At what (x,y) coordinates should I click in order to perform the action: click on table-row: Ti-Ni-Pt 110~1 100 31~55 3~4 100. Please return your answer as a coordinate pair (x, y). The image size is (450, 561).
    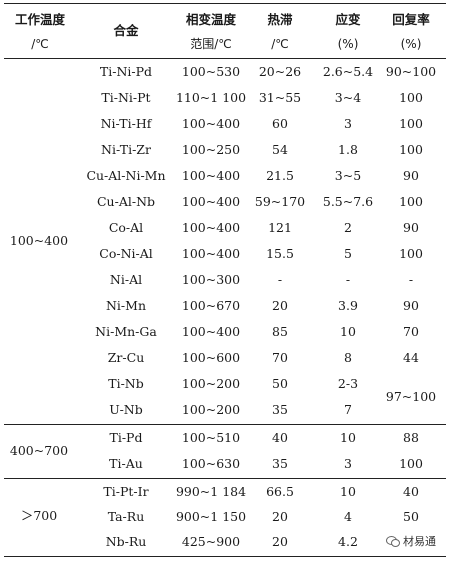
    Looking at the image, I should click on (225, 98).